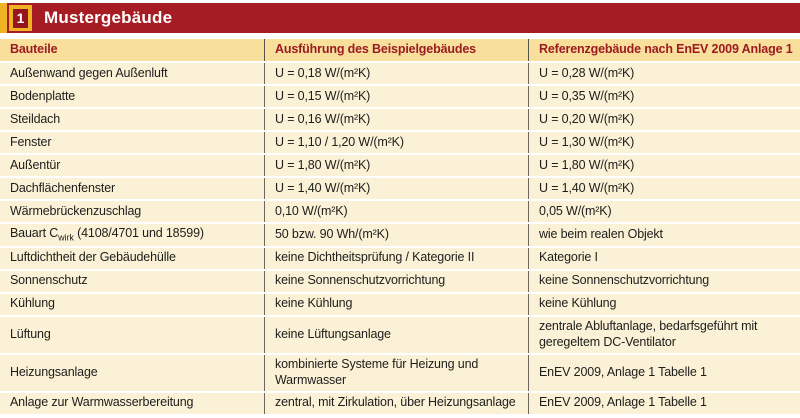  Describe the element at coordinates (664, 188) in the screenshot. I see `cell-referenz: U = 1,40 W/(m²K)` at that location.